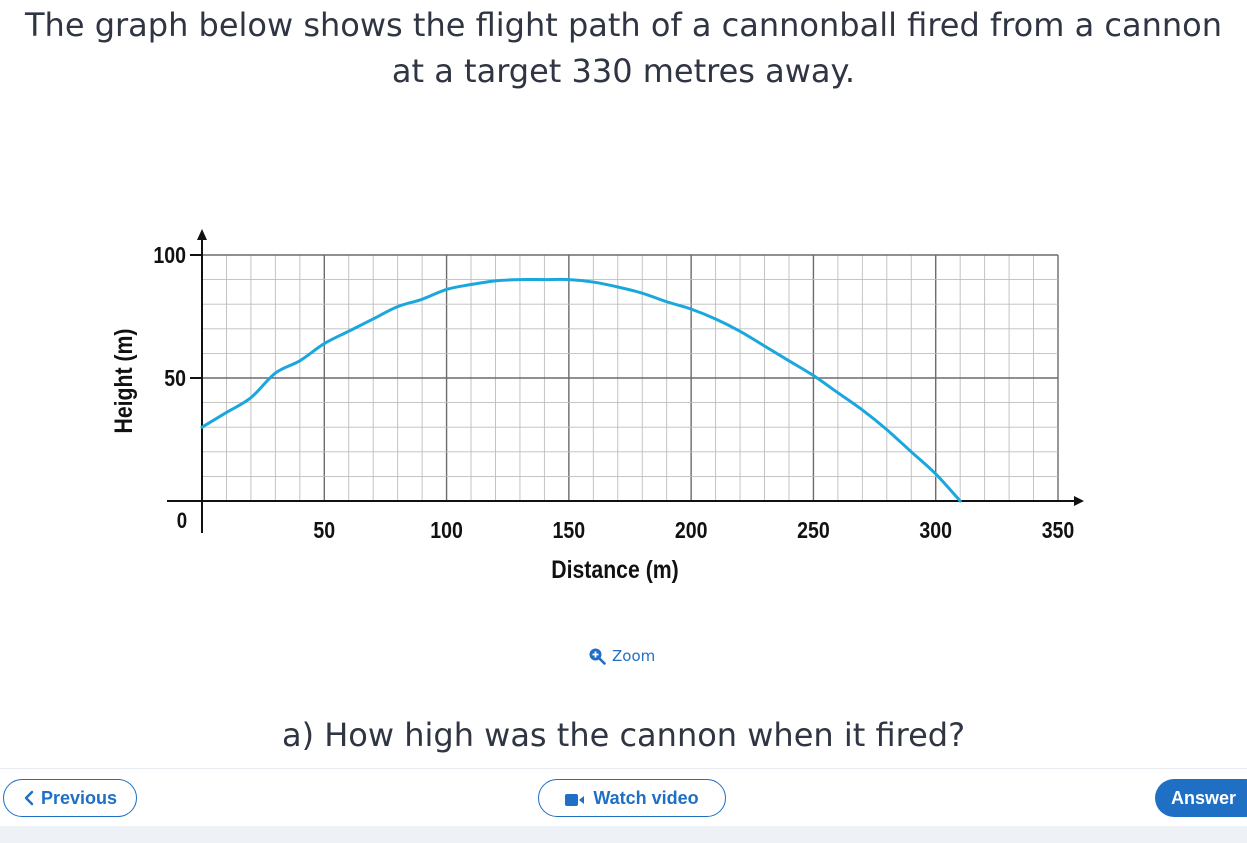  Describe the element at coordinates (691, 531) in the screenshot. I see `x-tick-label: 200` at that location.